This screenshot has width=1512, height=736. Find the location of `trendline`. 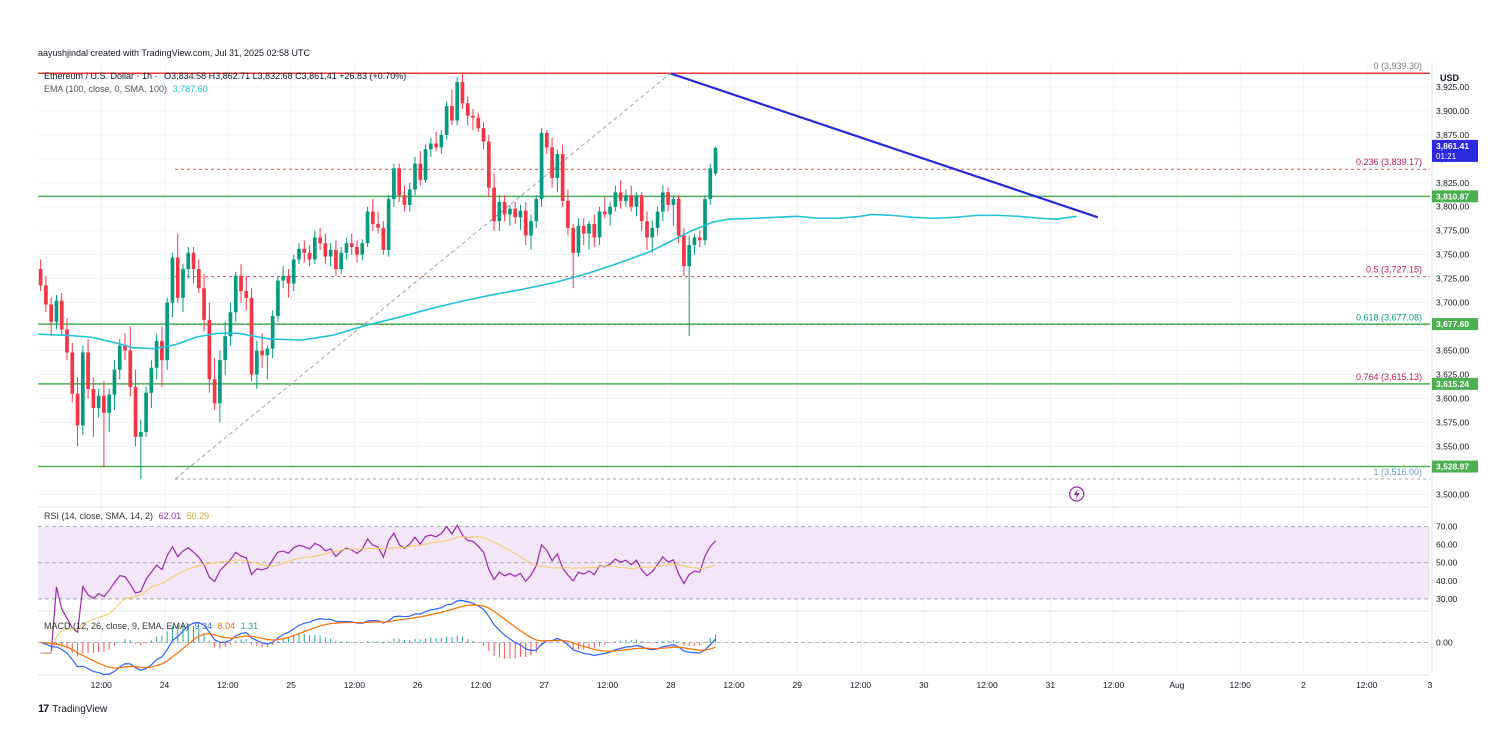

trendline is located at coordinates (884, 145).